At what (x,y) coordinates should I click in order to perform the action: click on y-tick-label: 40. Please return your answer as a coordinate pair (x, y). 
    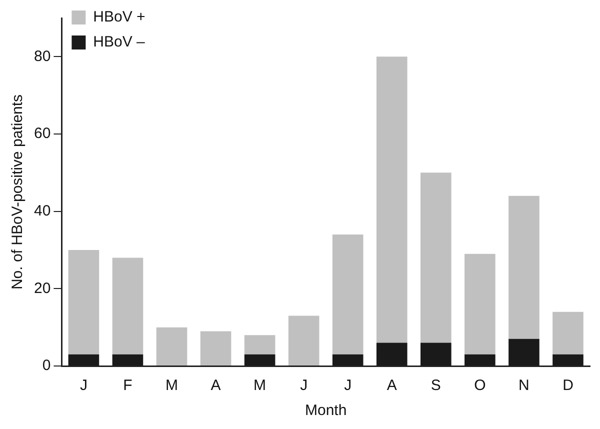
    Looking at the image, I should click on (42, 211).